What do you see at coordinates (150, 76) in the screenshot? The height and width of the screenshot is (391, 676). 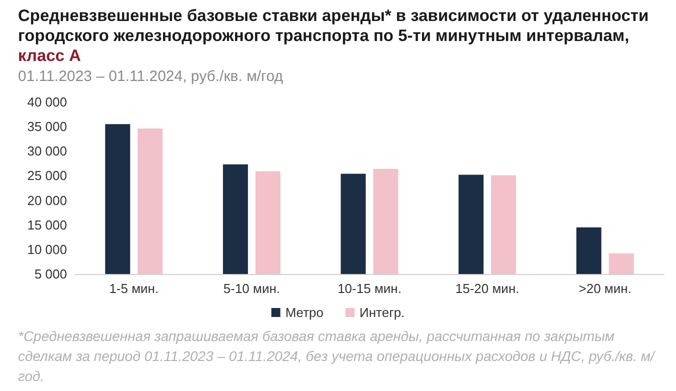 I see `chart-subtitle: 01.11.2023 – 01.11.2024, руб./кв. м/год` at bounding box center [150, 76].